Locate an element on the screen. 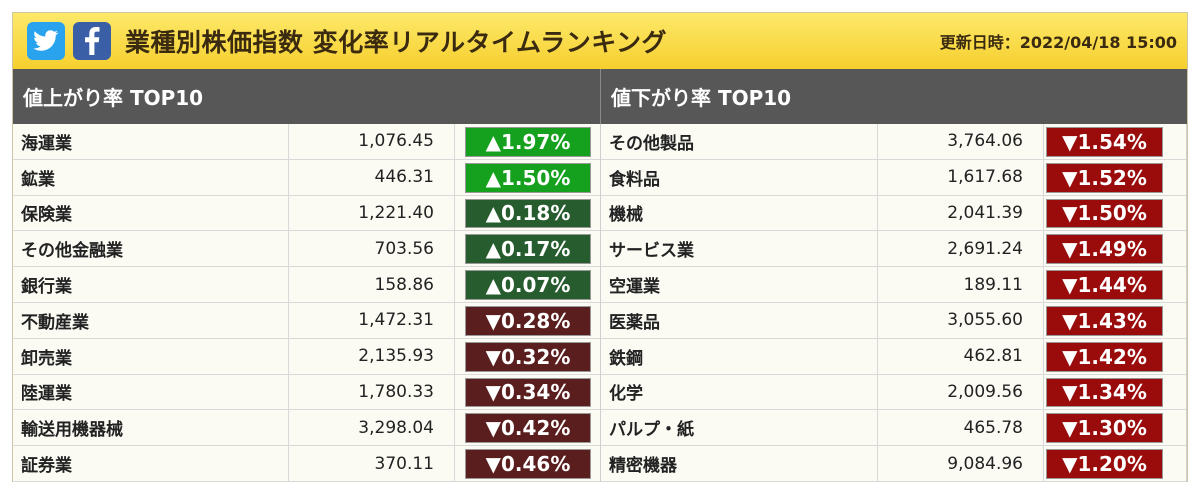 The width and height of the screenshot is (1200, 485). industry-name: 保険業 is located at coordinates (151, 213).